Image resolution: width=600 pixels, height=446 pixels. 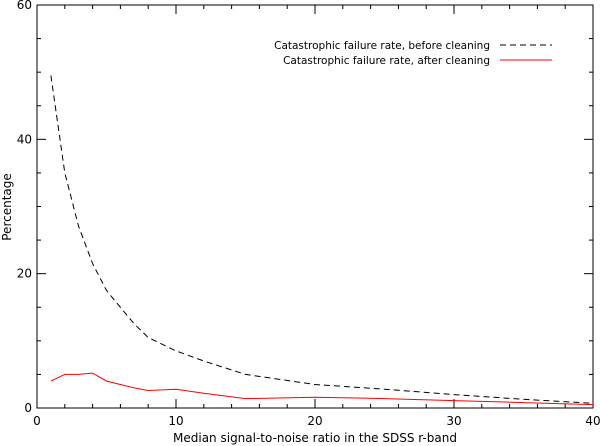 What do you see at coordinates (7, 207) in the screenshot?
I see `y-axis-label: Percentage` at bounding box center [7, 207].